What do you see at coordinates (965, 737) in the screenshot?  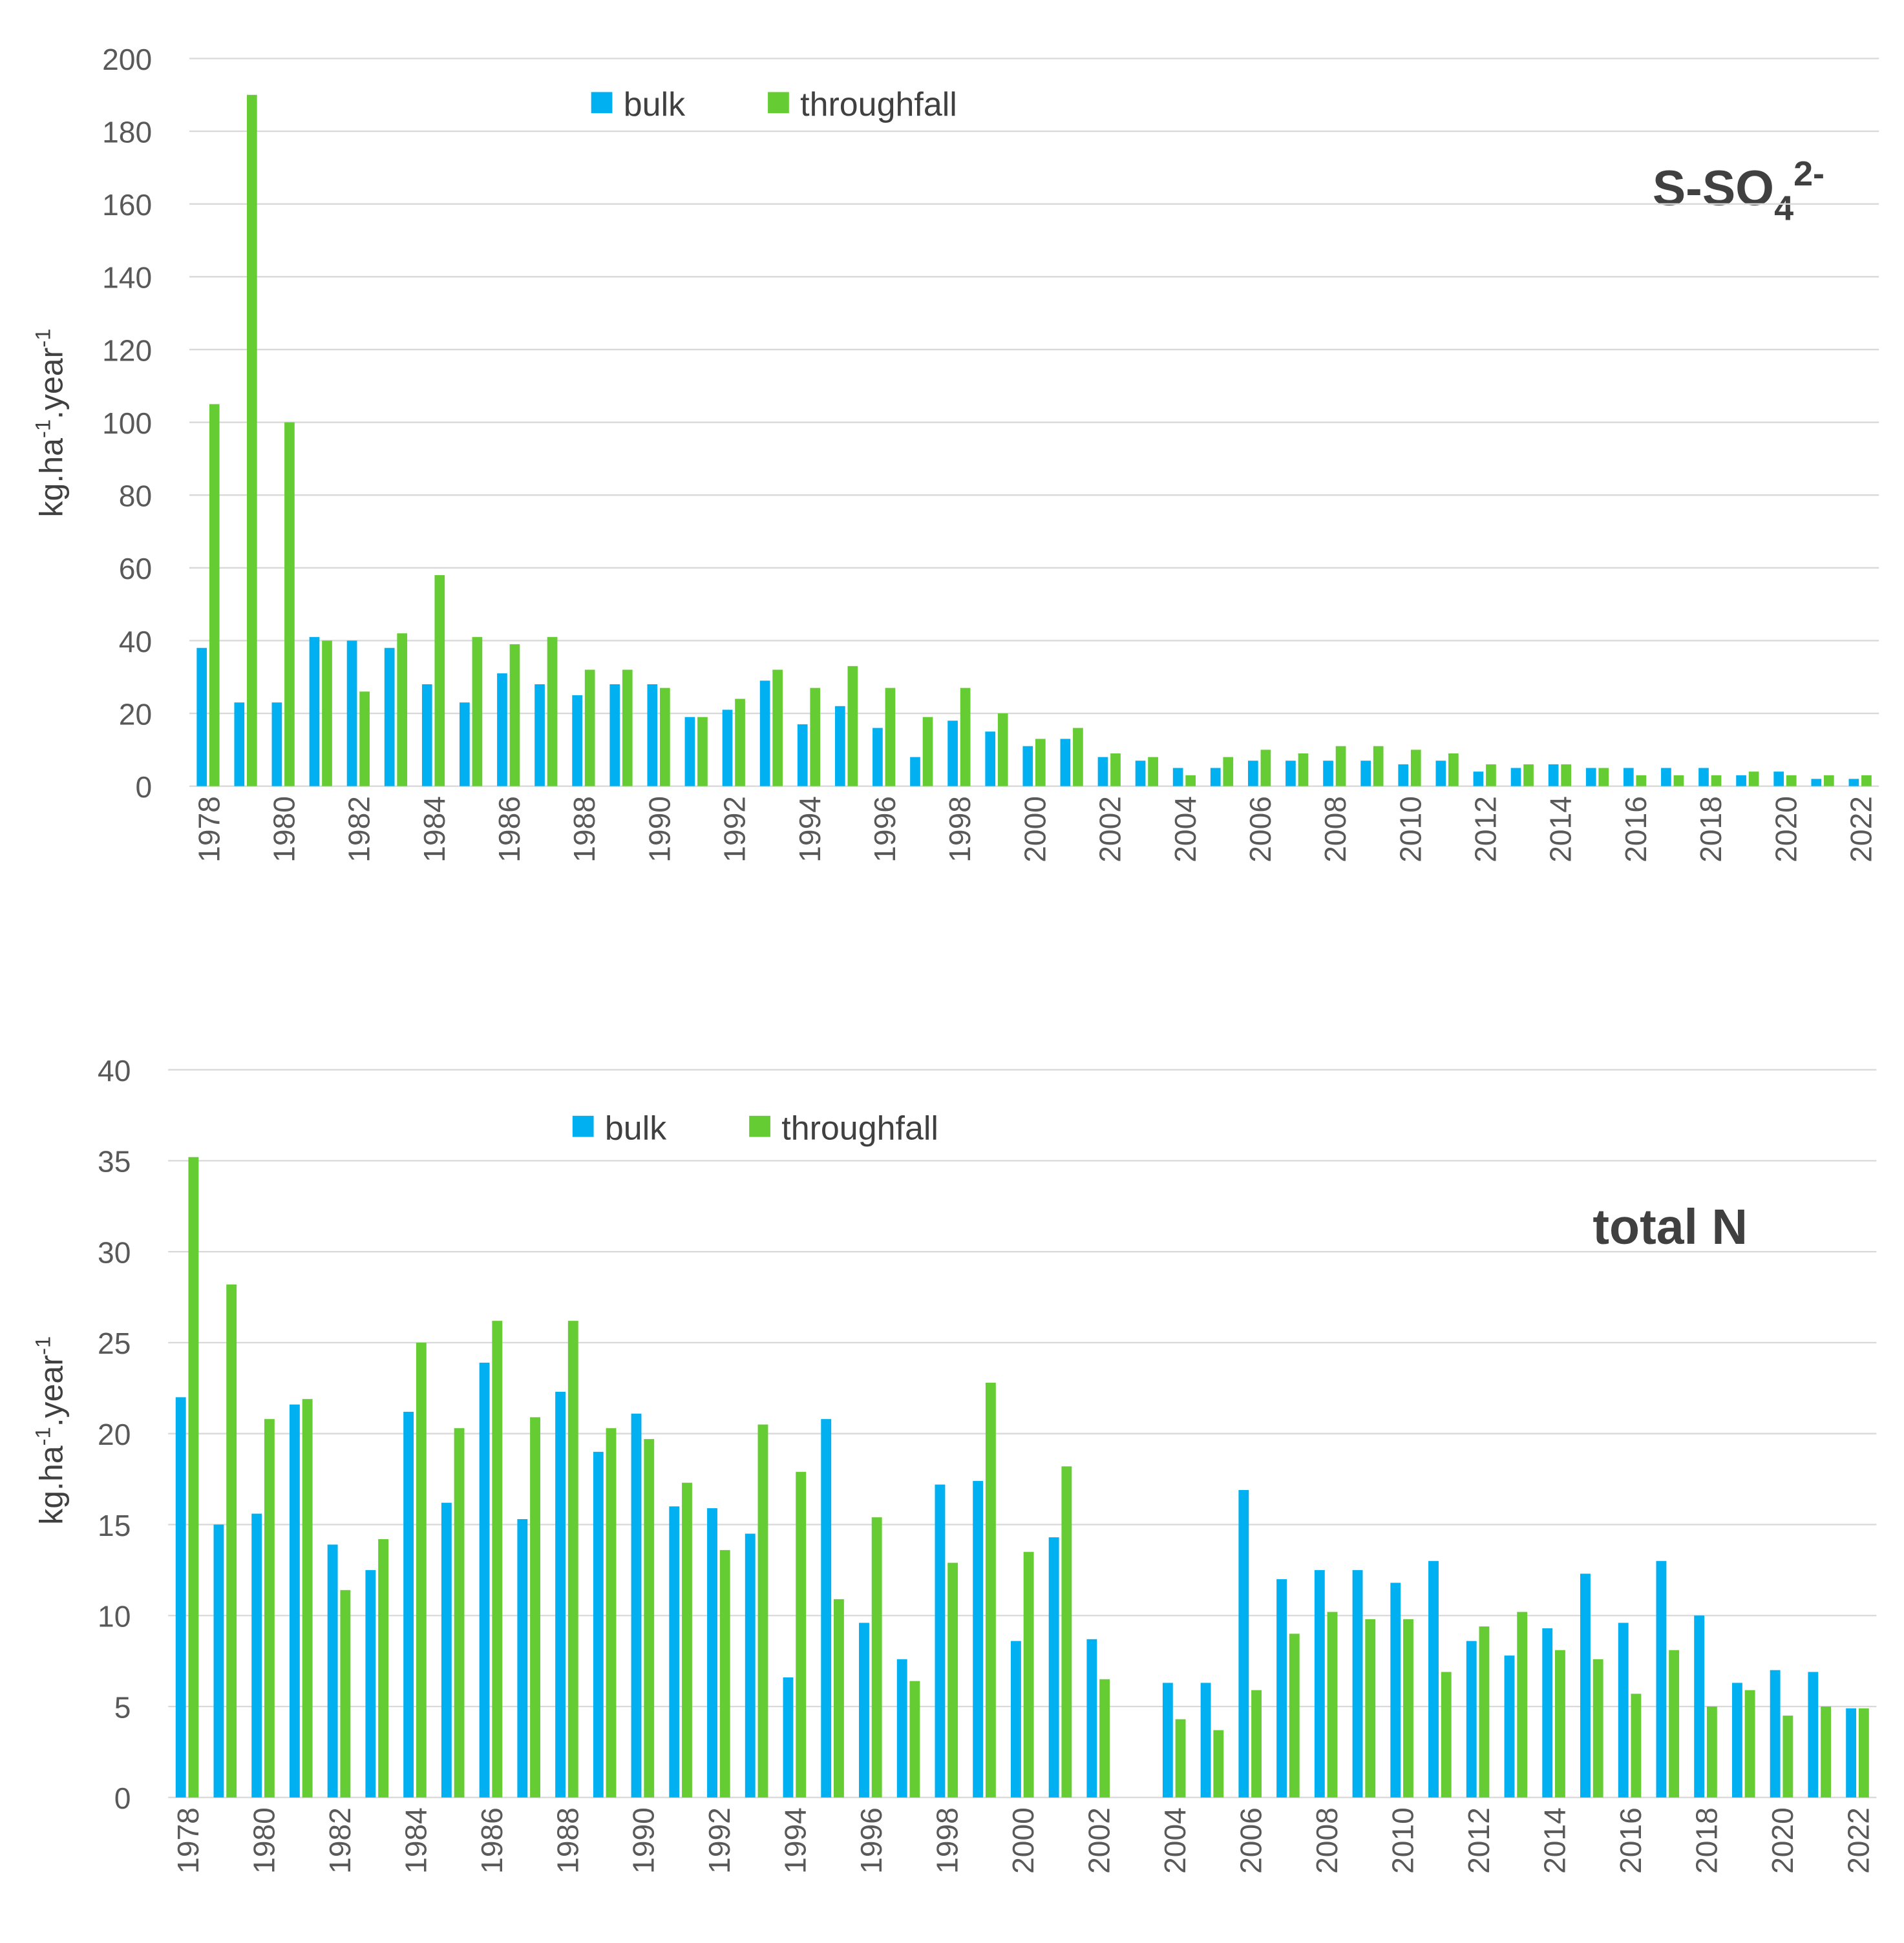 I see `bar-throughfall-1998` at bounding box center [965, 737].